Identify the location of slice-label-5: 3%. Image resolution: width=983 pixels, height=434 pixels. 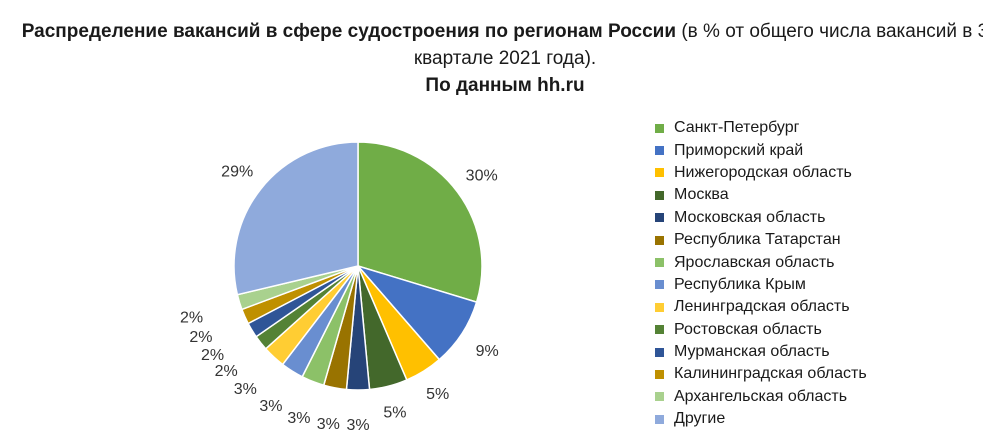
(357, 425).